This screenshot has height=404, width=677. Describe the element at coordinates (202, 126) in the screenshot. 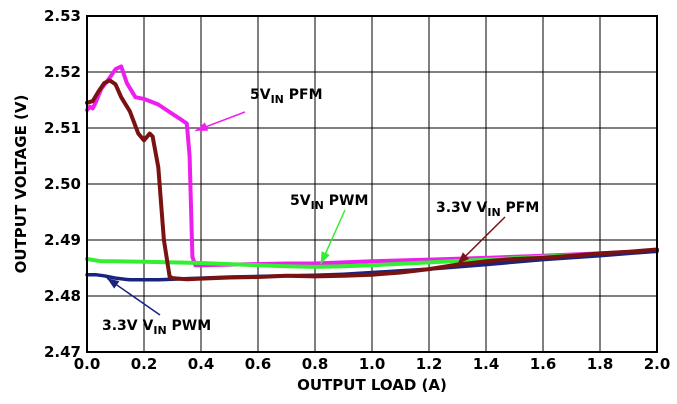

I see `annotation-arrowhead-5v-pfm` at that location.